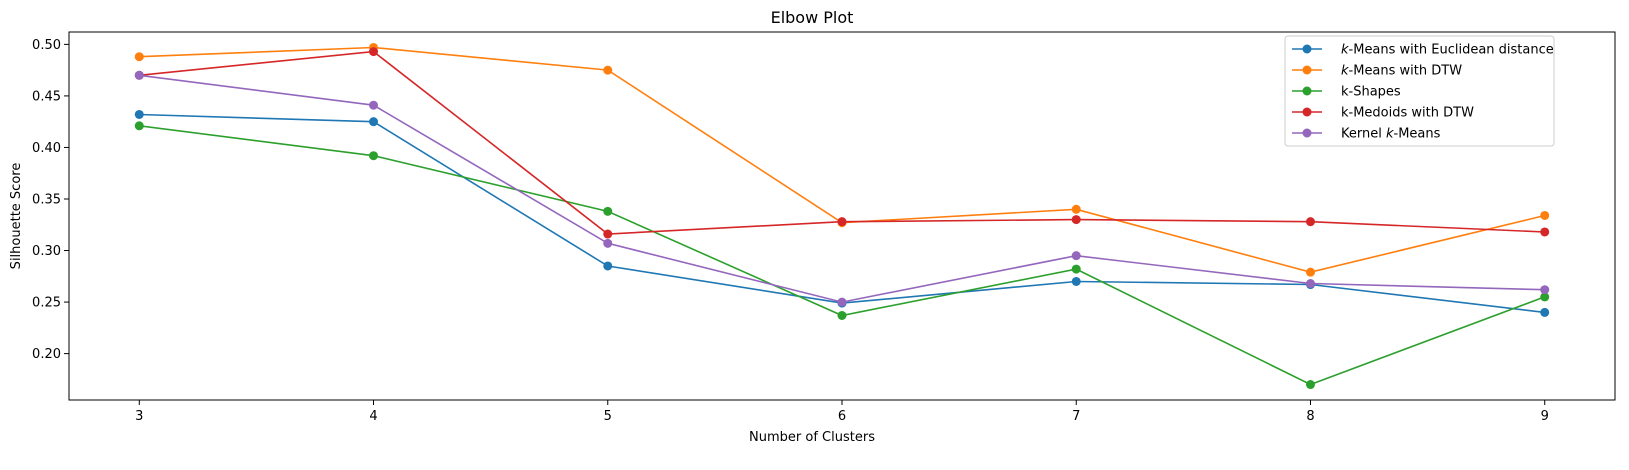 This screenshot has width=1629, height=470. What do you see at coordinates (812, 17) in the screenshot?
I see `chart-title: Elbow Plot` at bounding box center [812, 17].